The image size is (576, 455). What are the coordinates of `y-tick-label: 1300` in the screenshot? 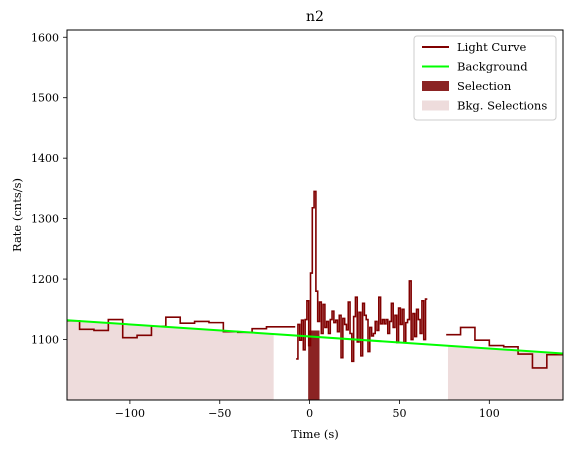 It's located at (45, 219).